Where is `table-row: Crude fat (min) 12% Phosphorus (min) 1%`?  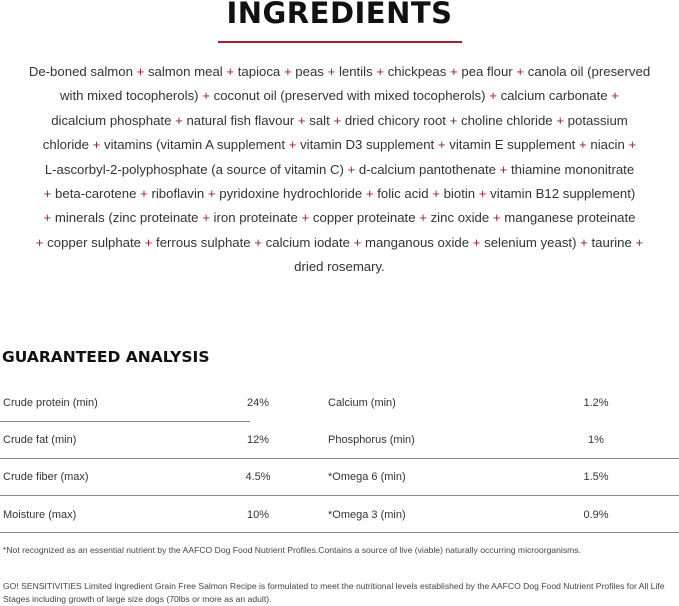
table-row: Crude fat (min) 12% Phosphorus (min) 1% is located at coordinates (339, 448).